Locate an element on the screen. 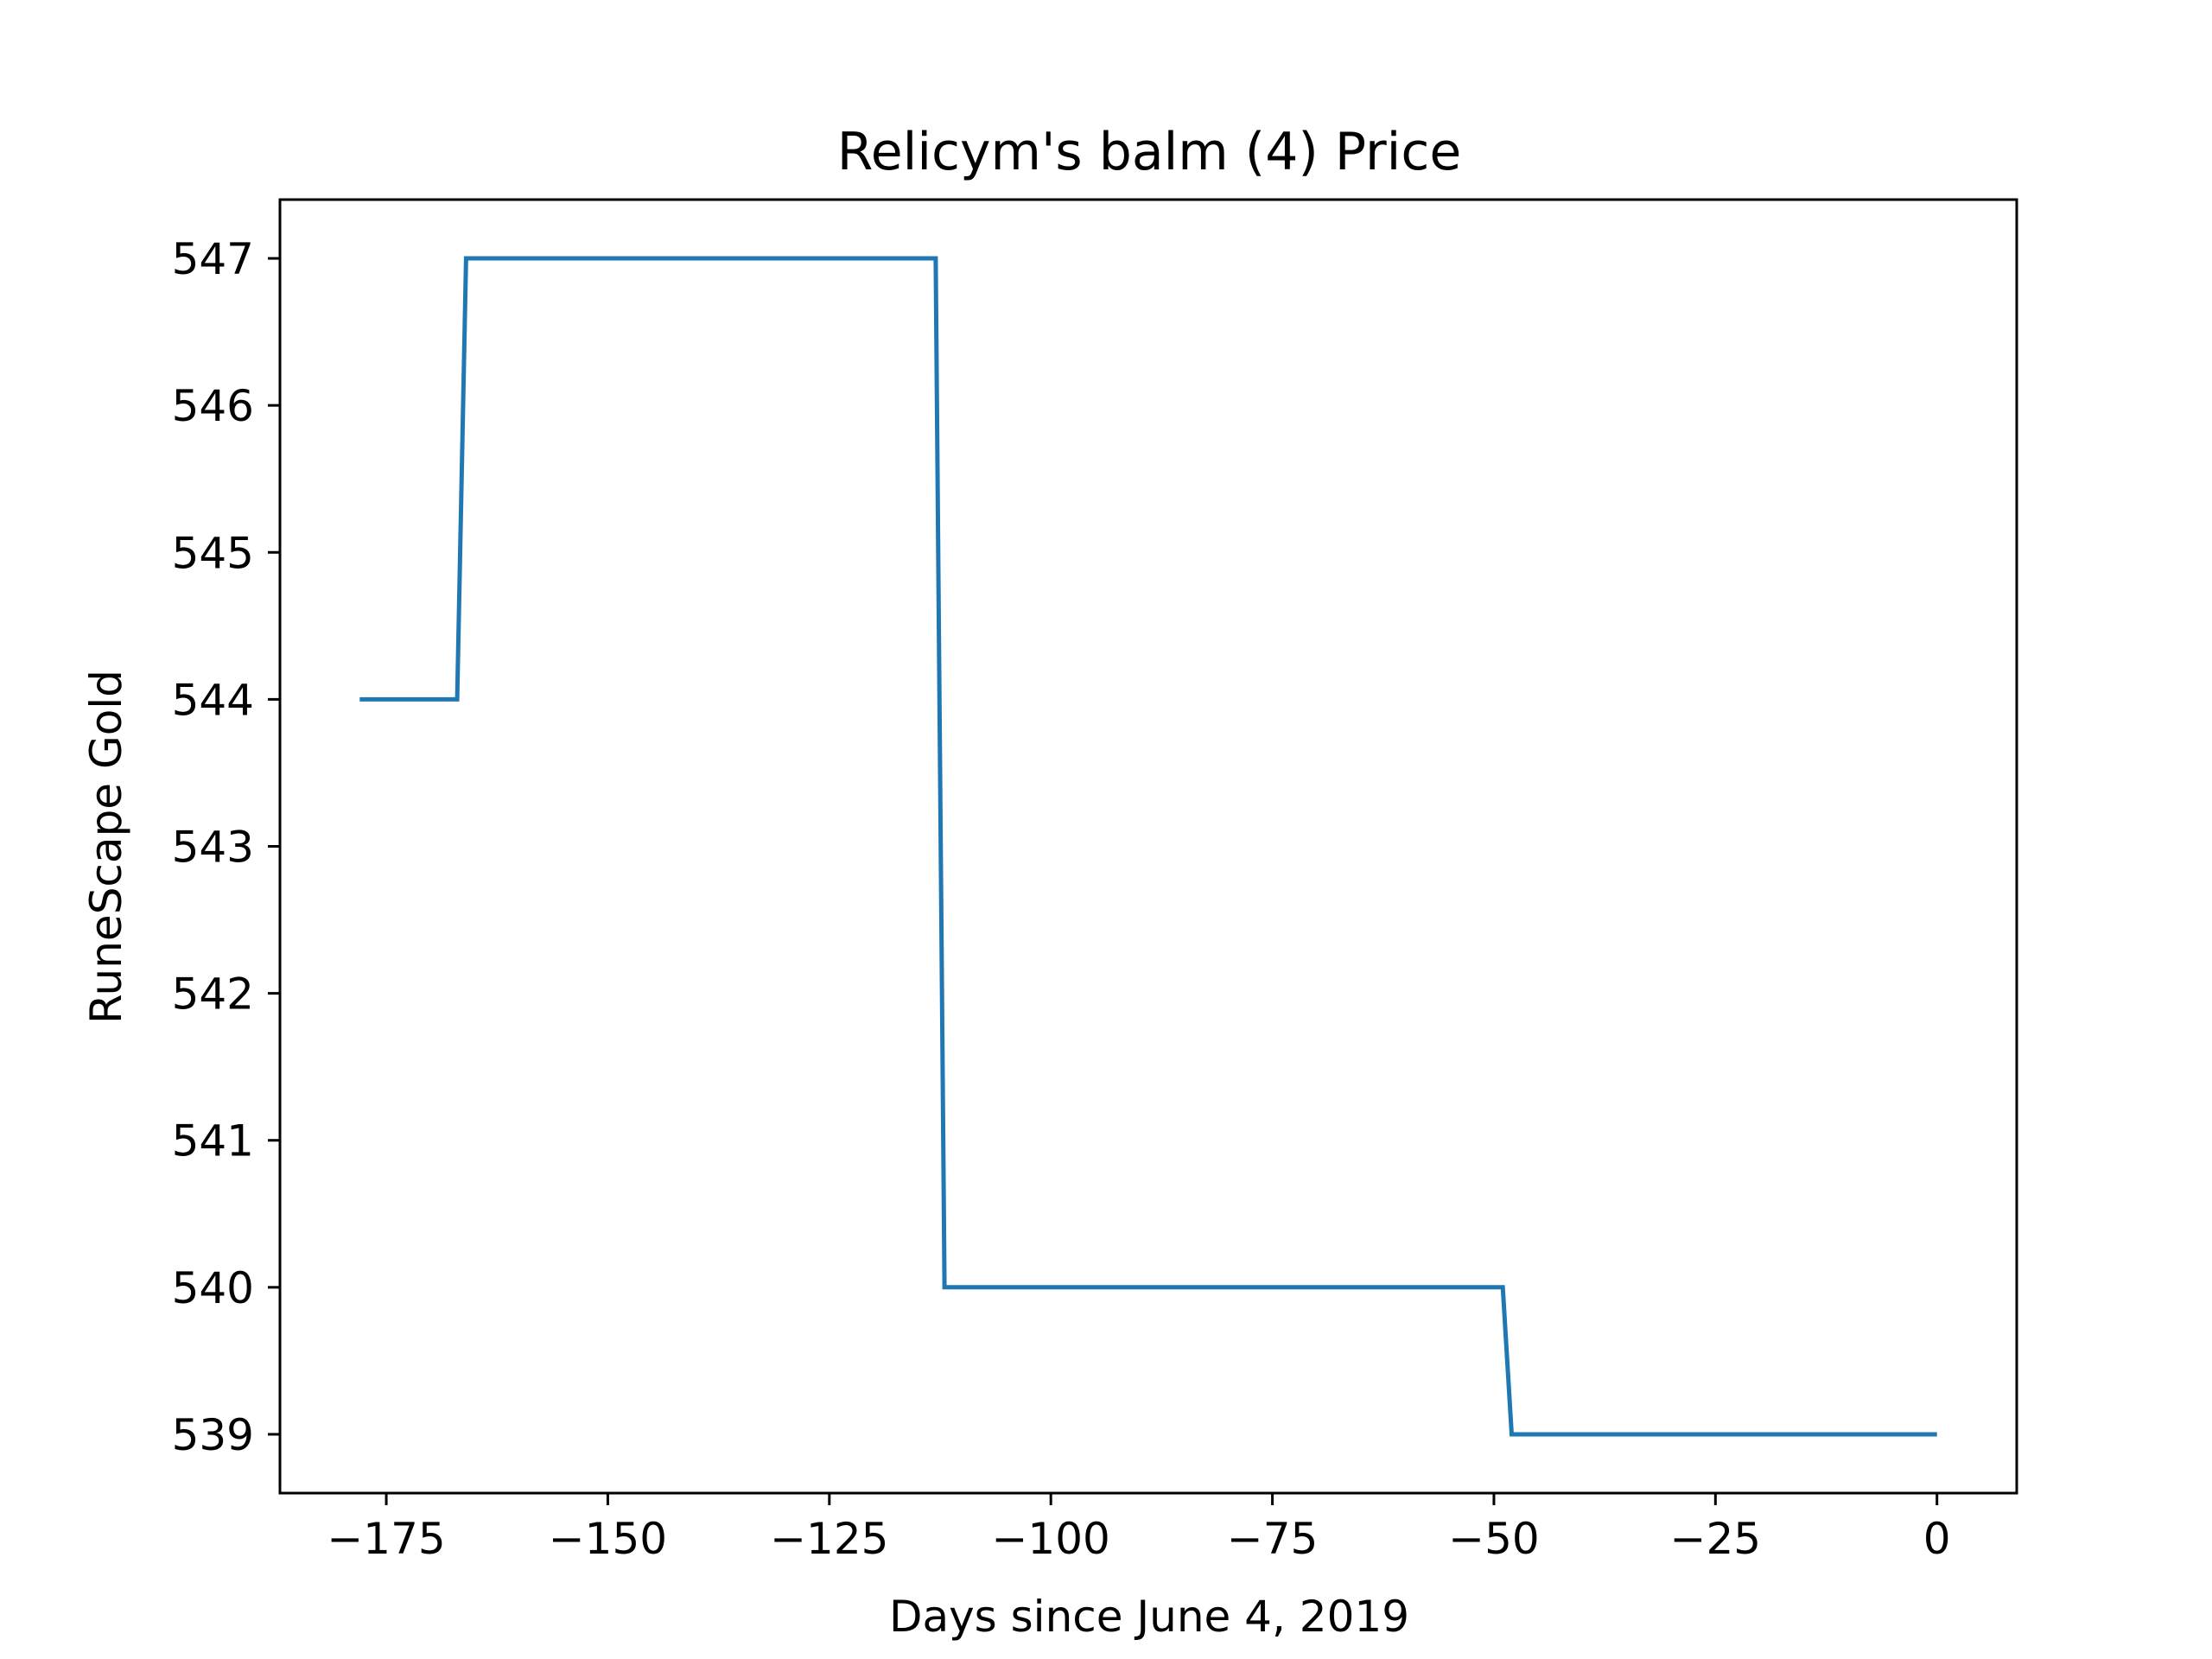 The image size is (2212, 1659). chart-title: Relicym's balm (4) Price is located at coordinates (1149, 152).